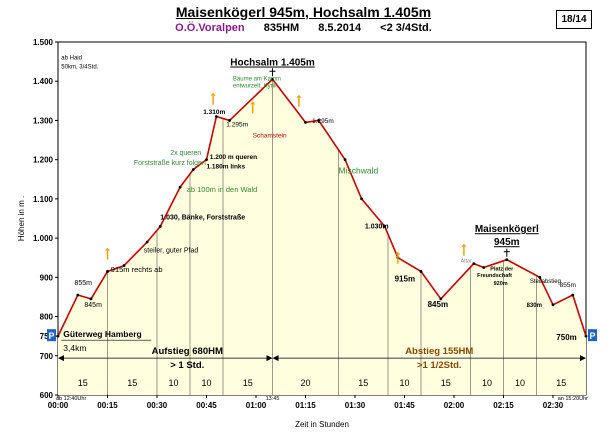 Image resolution: width=607 pixels, height=440 pixels. What do you see at coordinates (137, 269) in the screenshot?
I see `annotation-label: 915m rechts ab` at bounding box center [137, 269].